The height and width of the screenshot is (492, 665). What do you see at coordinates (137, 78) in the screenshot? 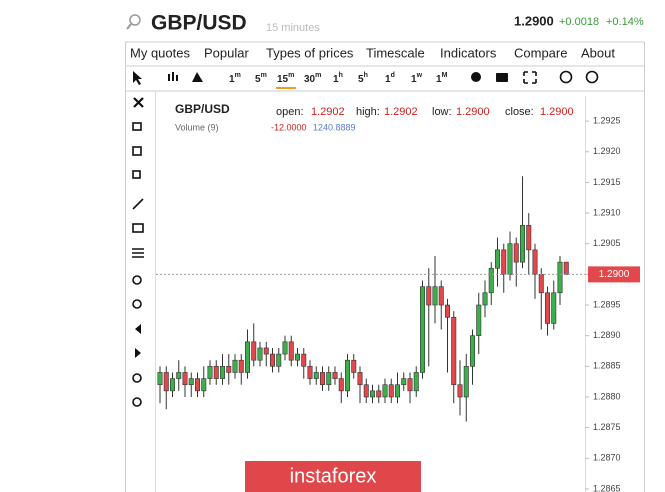
I see `cursor-tool` at bounding box center [137, 78].